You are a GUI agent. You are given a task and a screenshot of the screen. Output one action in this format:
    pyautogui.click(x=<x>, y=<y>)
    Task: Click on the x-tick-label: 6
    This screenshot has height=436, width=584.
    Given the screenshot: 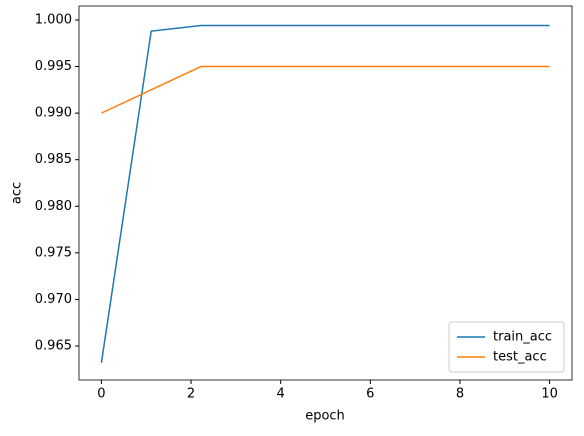 What is the action you would take?
    pyautogui.click(x=370, y=394)
    